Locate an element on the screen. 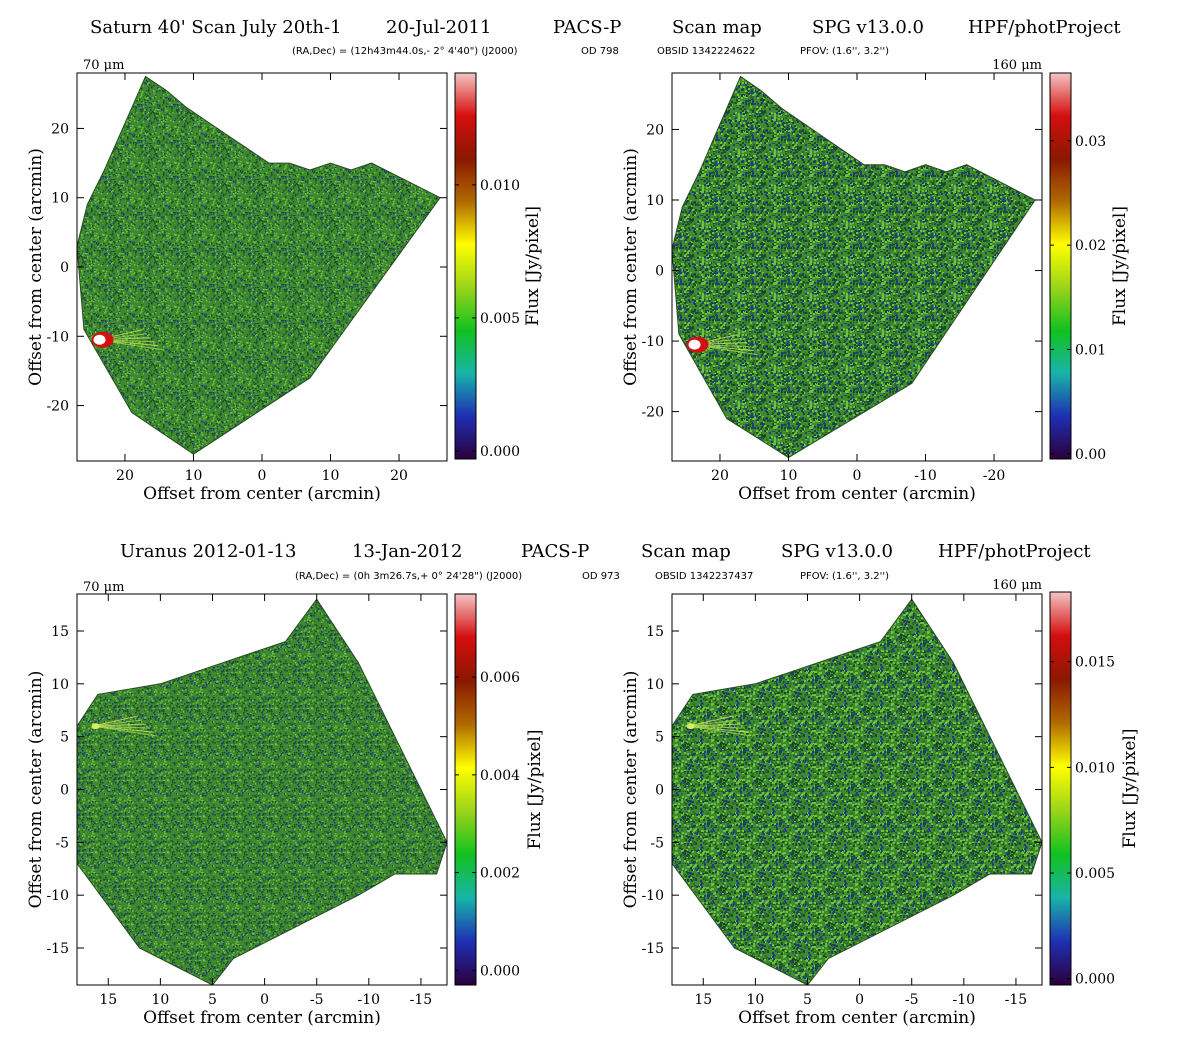 The width and height of the screenshot is (1200, 1050). colorbar-tick-label: 0.01 is located at coordinates (1090, 350).